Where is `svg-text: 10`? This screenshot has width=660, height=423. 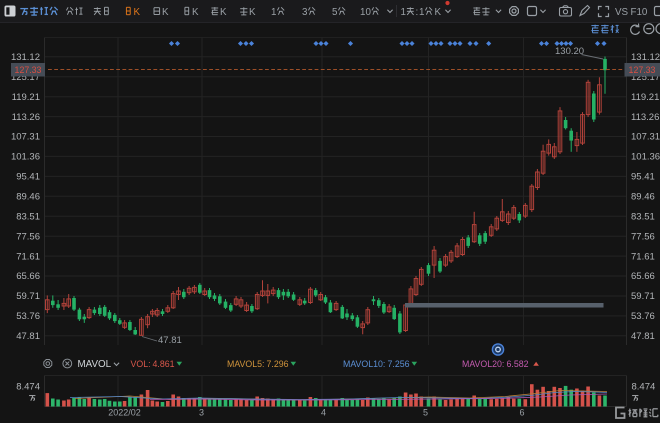
svg-text: 10 is located at coordinates (365, 12).